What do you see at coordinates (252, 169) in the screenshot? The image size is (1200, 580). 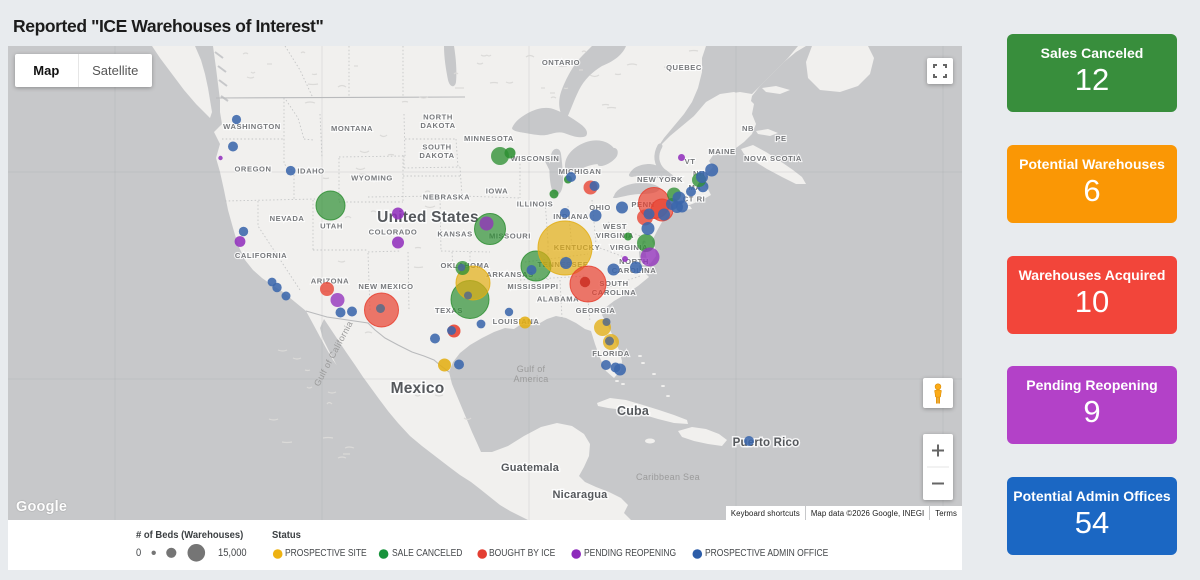 I see `svg-text: OREGON` at bounding box center [252, 169].